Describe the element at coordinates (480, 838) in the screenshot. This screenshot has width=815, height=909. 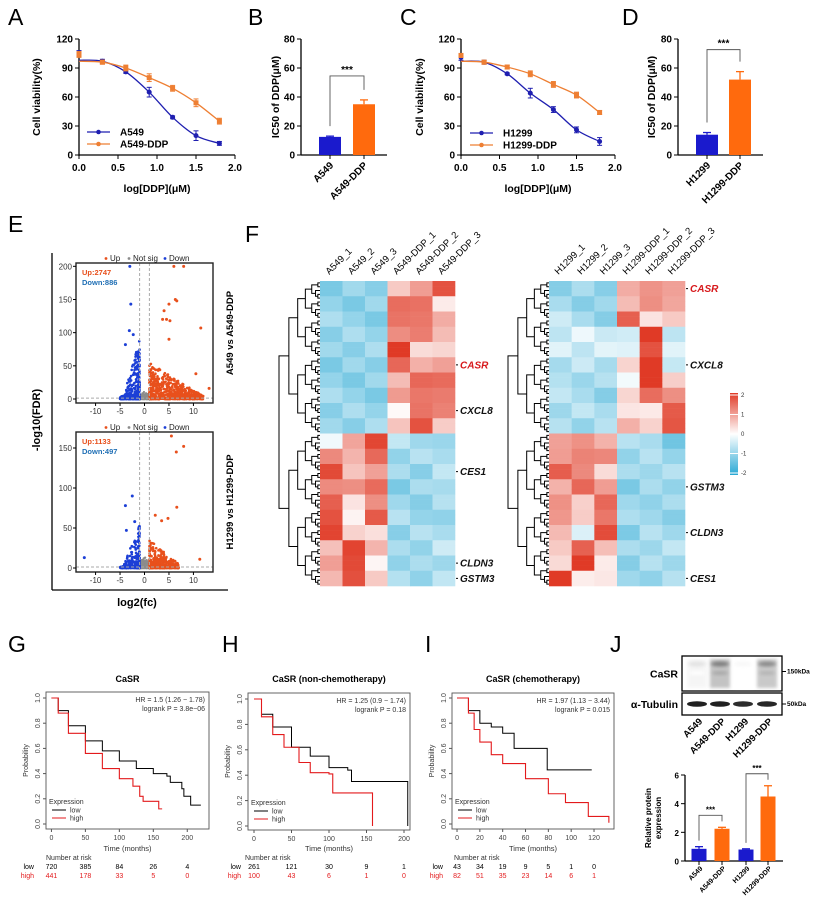
I see `x-tick-label: 20` at that location.